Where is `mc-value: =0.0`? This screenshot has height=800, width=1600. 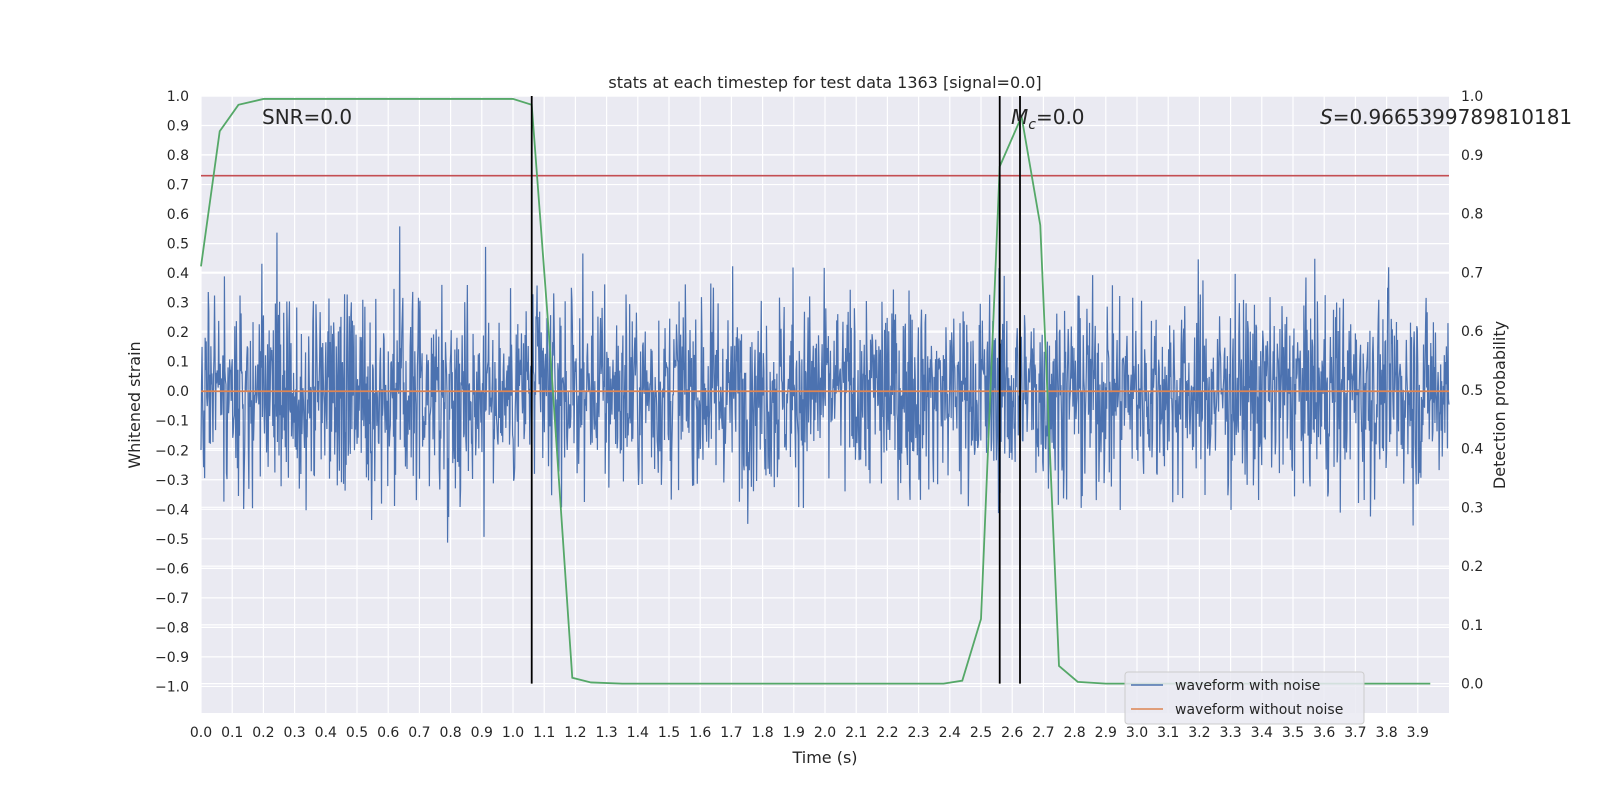
mc-value: =0.0 is located at coordinates (1060, 117).